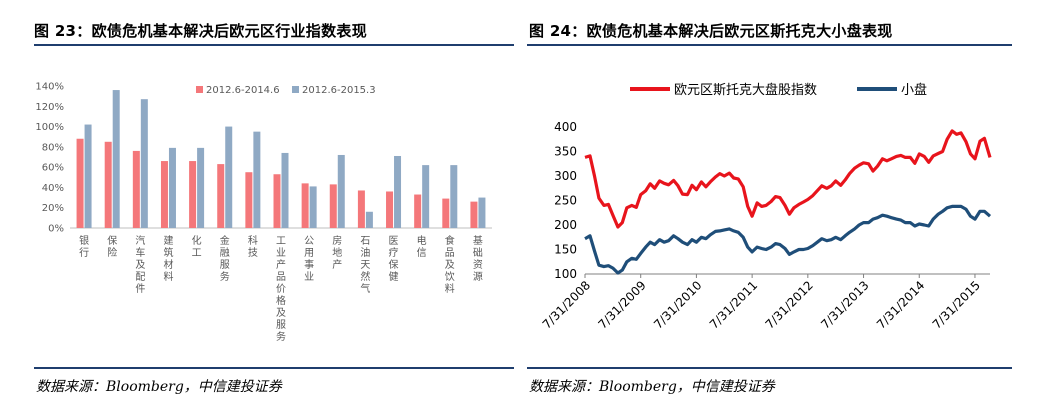 The image size is (1039, 417). I want to click on bar-y-tick-label: 140%, so click(49, 87).